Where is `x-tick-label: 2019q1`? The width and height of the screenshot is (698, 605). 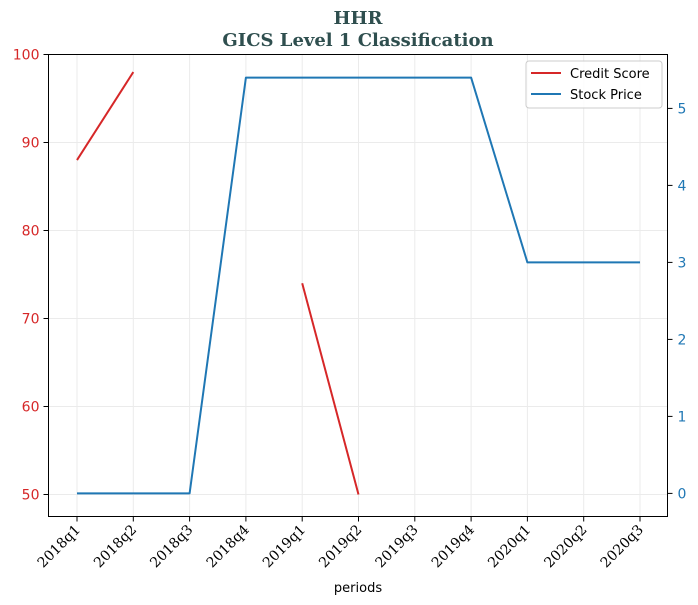 x-tick-label: 2019q1 is located at coordinates (284, 546).